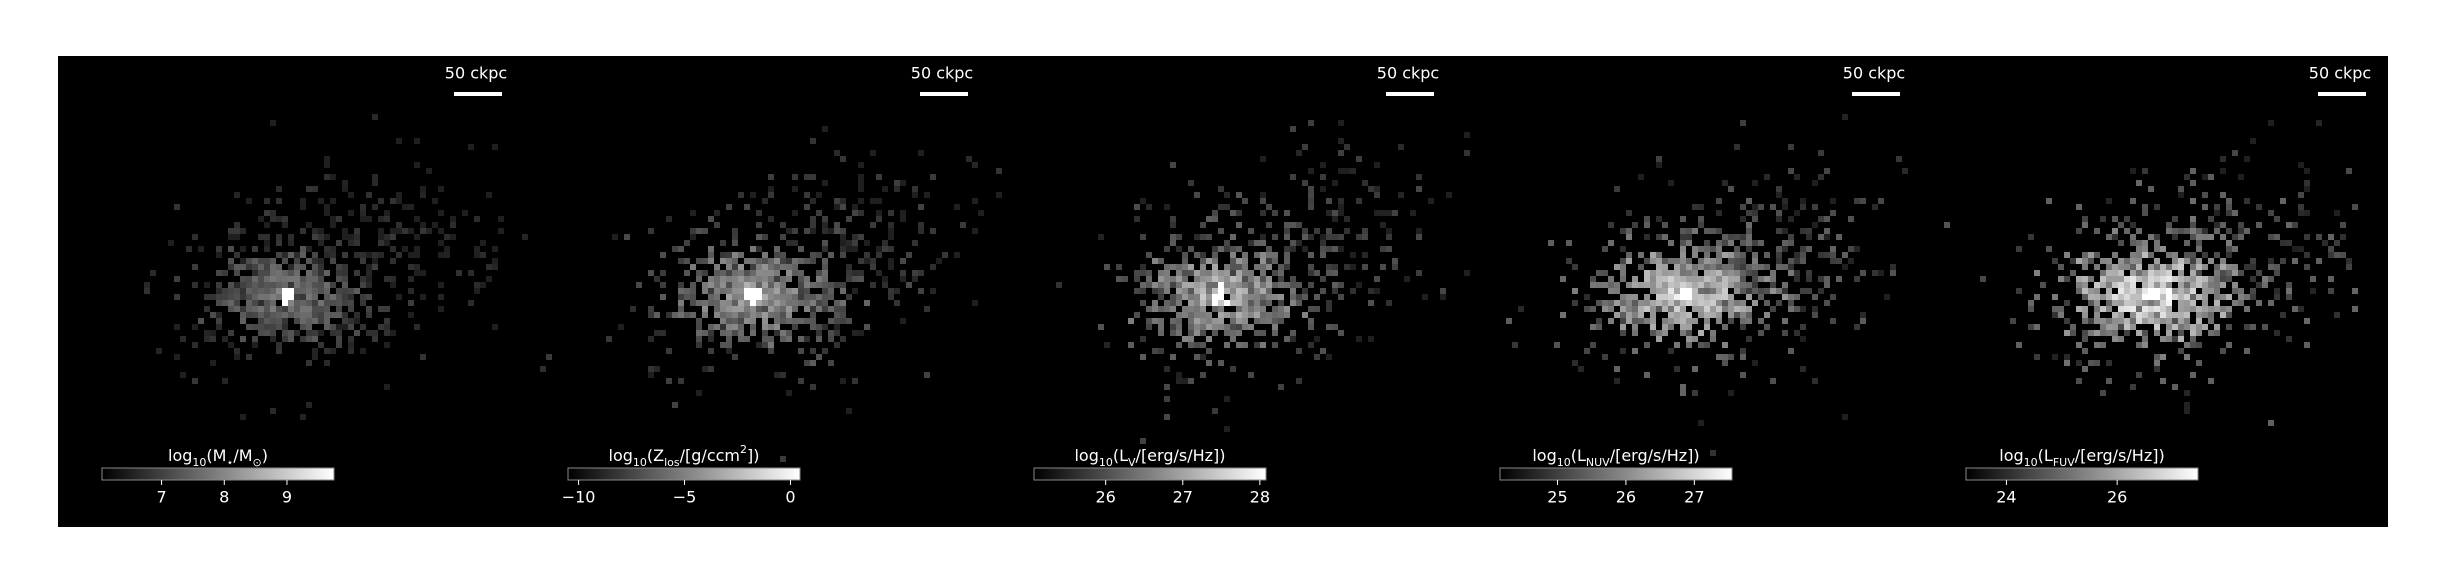  What do you see at coordinates (1149, 457) in the screenshot?
I see `colorbar-label: log10(LV/[erg/s/Hz])` at bounding box center [1149, 457].